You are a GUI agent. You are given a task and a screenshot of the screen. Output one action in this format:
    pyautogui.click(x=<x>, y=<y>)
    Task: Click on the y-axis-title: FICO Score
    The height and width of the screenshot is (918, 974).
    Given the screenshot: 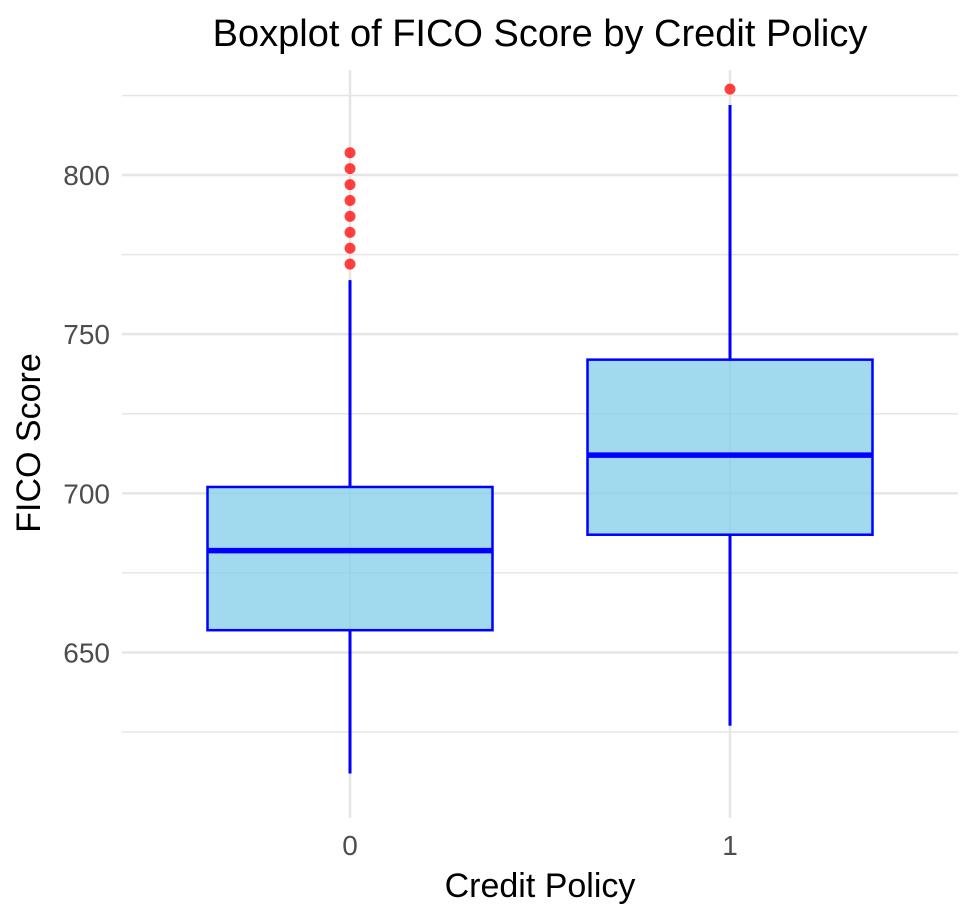 What is the action you would take?
    pyautogui.click(x=29, y=442)
    